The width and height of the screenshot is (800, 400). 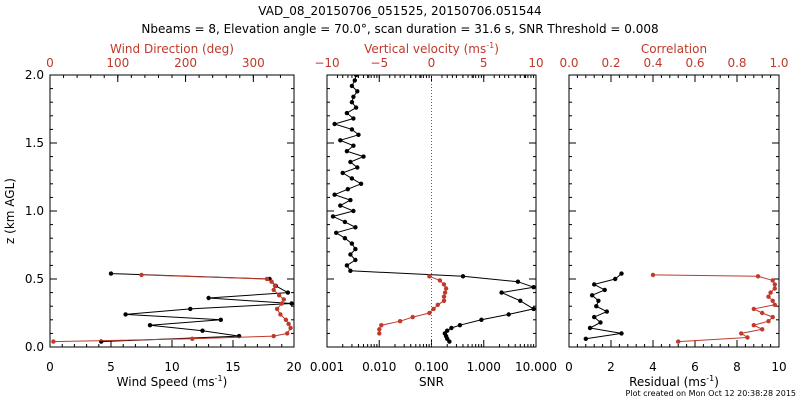 I want to click on y-tick-label: 0.0, so click(x=34, y=347).